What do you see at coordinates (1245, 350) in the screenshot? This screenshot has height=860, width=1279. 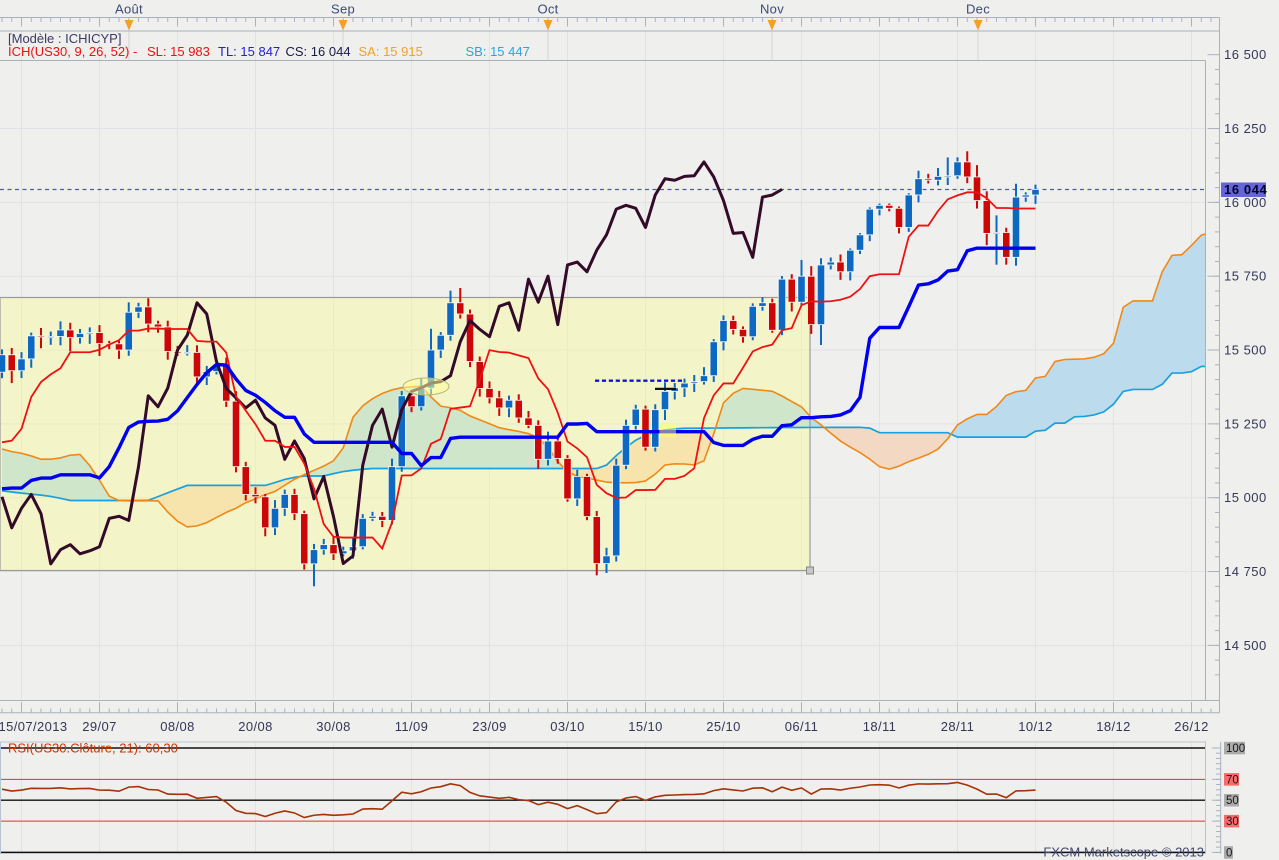 I see `svg-text: 15 500` at bounding box center [1245, 350].